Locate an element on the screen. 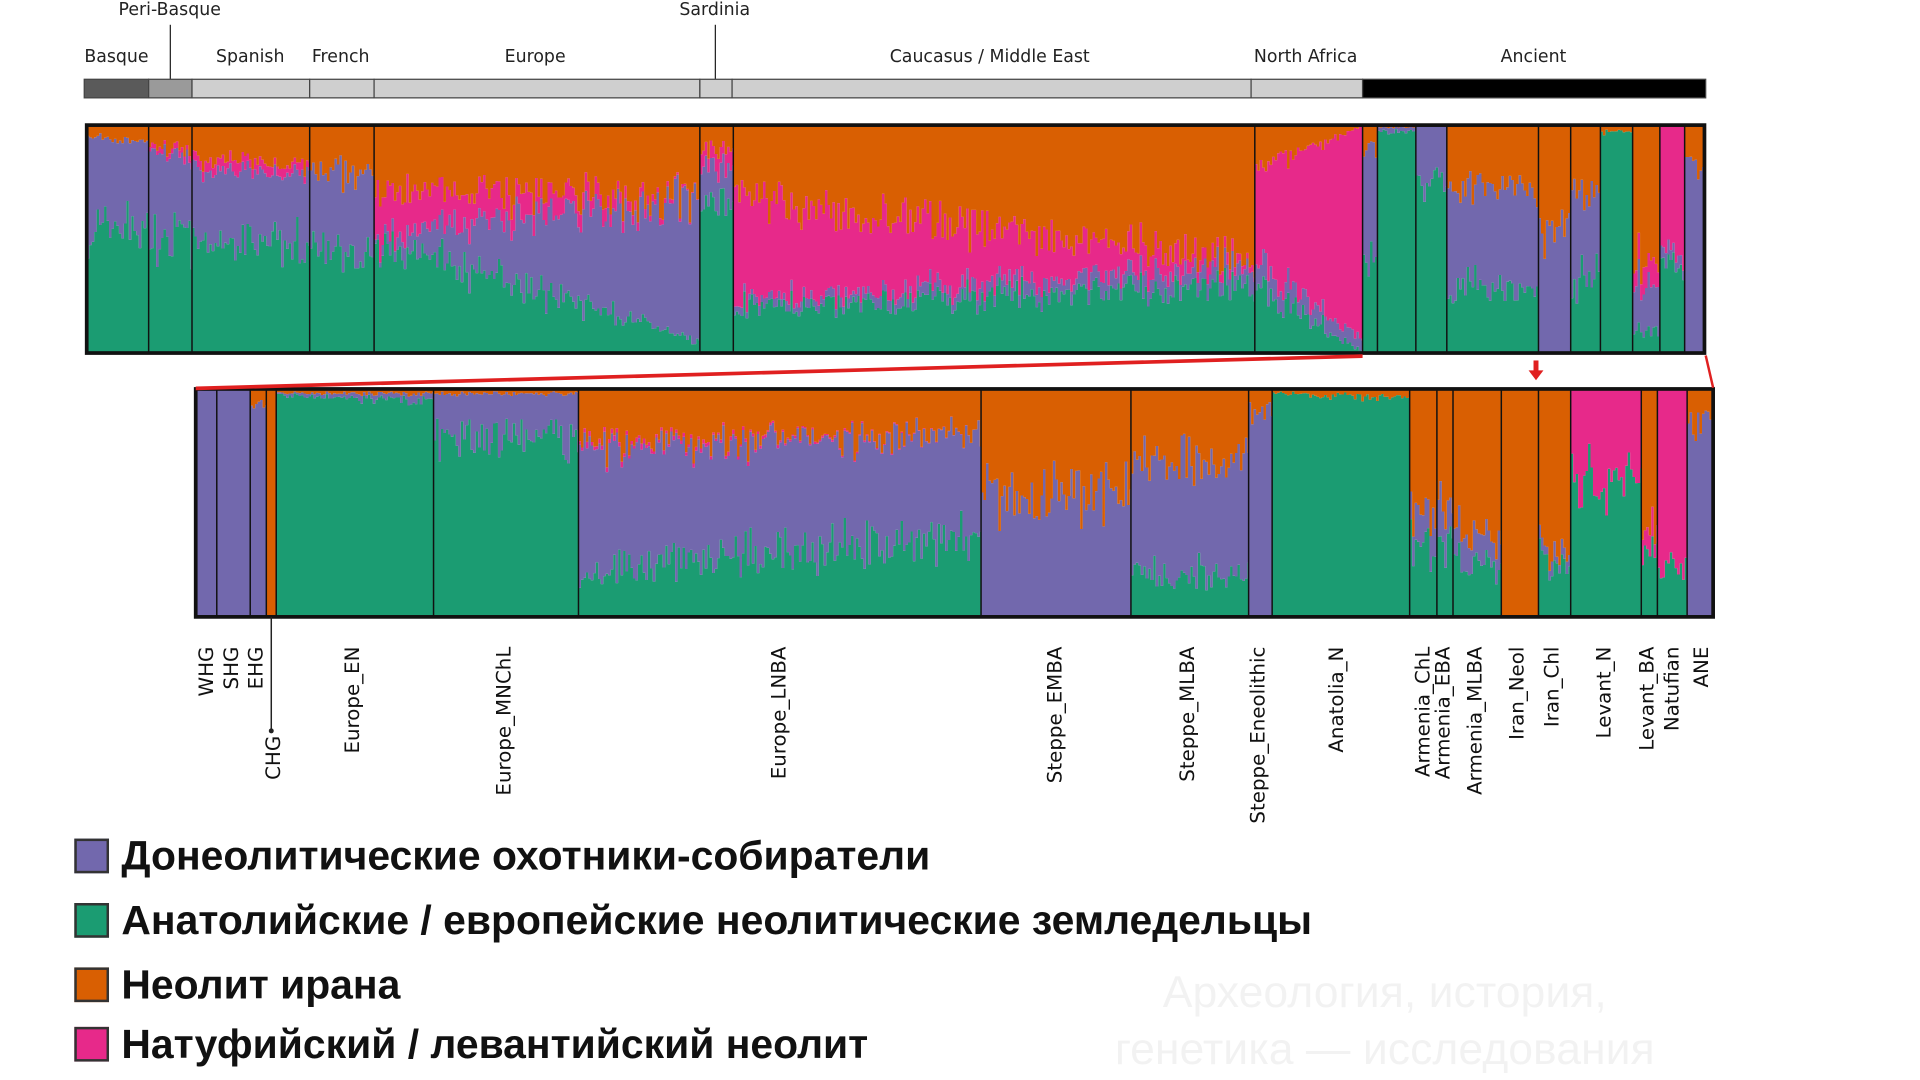 Image resolution: width=1920 pixels, height=1080 pixels. admixture-farmers-armenia-chl is located at coordinates (1423, 568).